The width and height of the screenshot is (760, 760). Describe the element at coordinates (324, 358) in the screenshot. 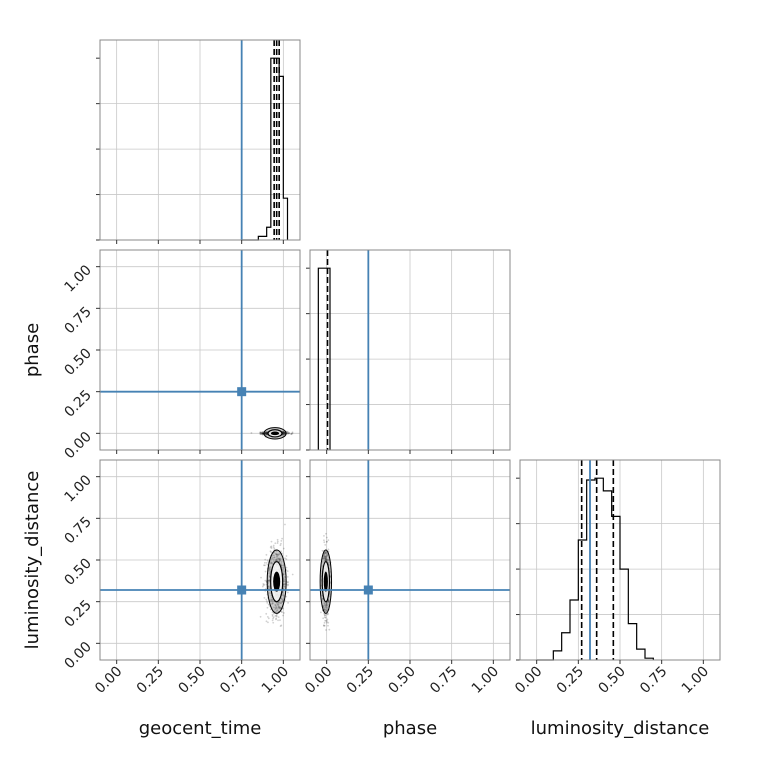

I see `histogram-step` at that location.